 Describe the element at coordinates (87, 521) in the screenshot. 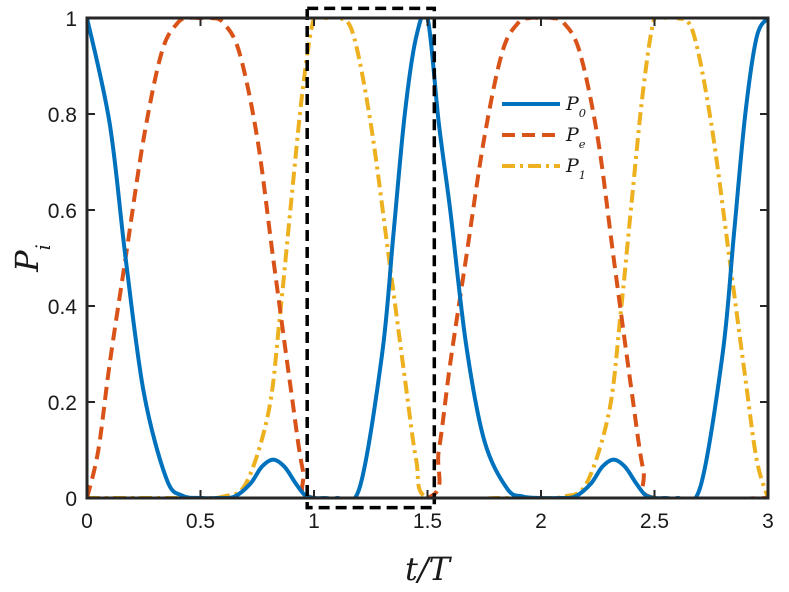

I see `x-tick-label: 0` at that location.